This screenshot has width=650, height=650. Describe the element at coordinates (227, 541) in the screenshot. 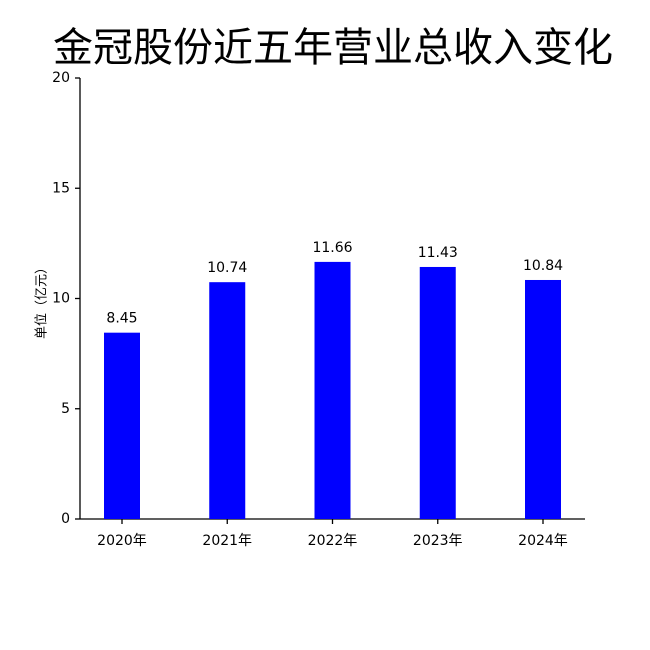

I see `x-tick-label: 2021年` at that location.